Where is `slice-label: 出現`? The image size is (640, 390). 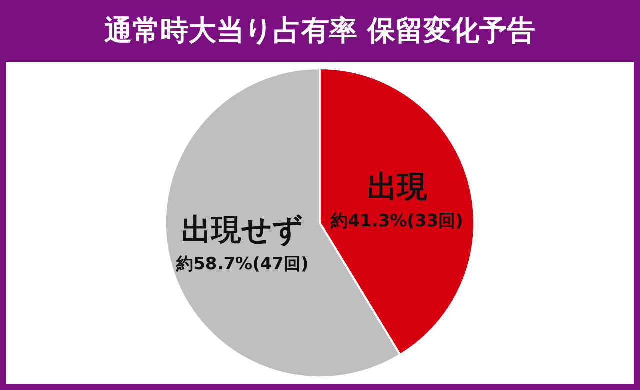 slice-label: 出現 is located at coordinates (397, 187).